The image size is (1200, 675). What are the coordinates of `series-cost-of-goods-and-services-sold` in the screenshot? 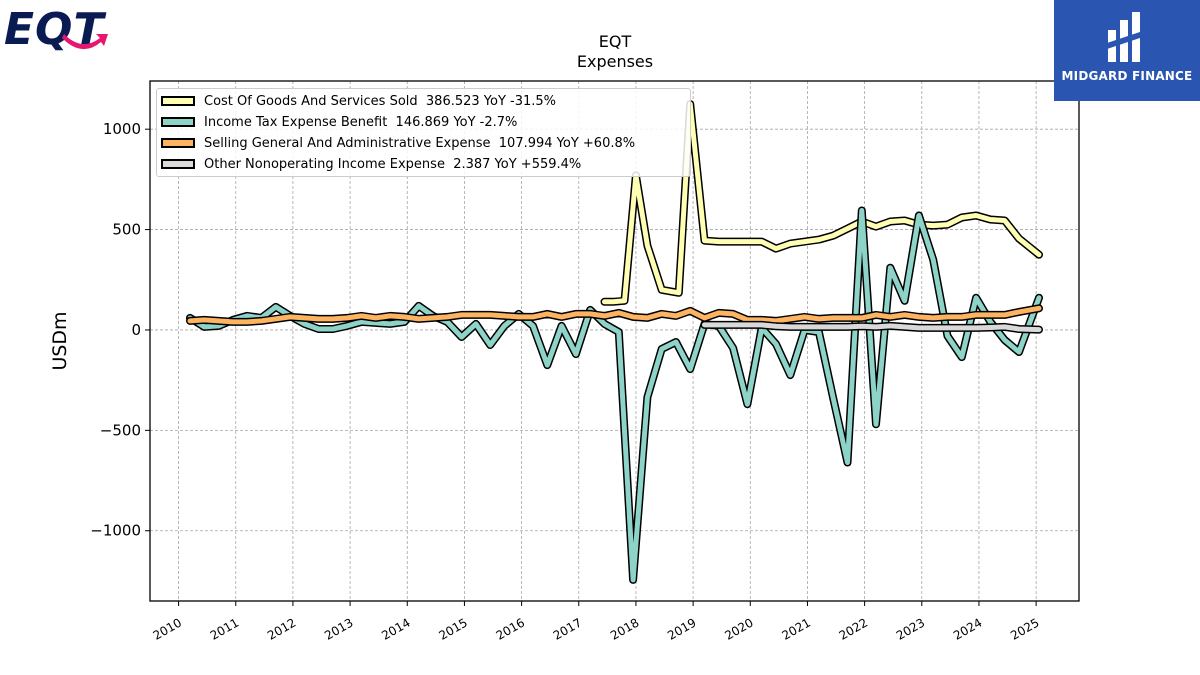 It's located at (821, 203).